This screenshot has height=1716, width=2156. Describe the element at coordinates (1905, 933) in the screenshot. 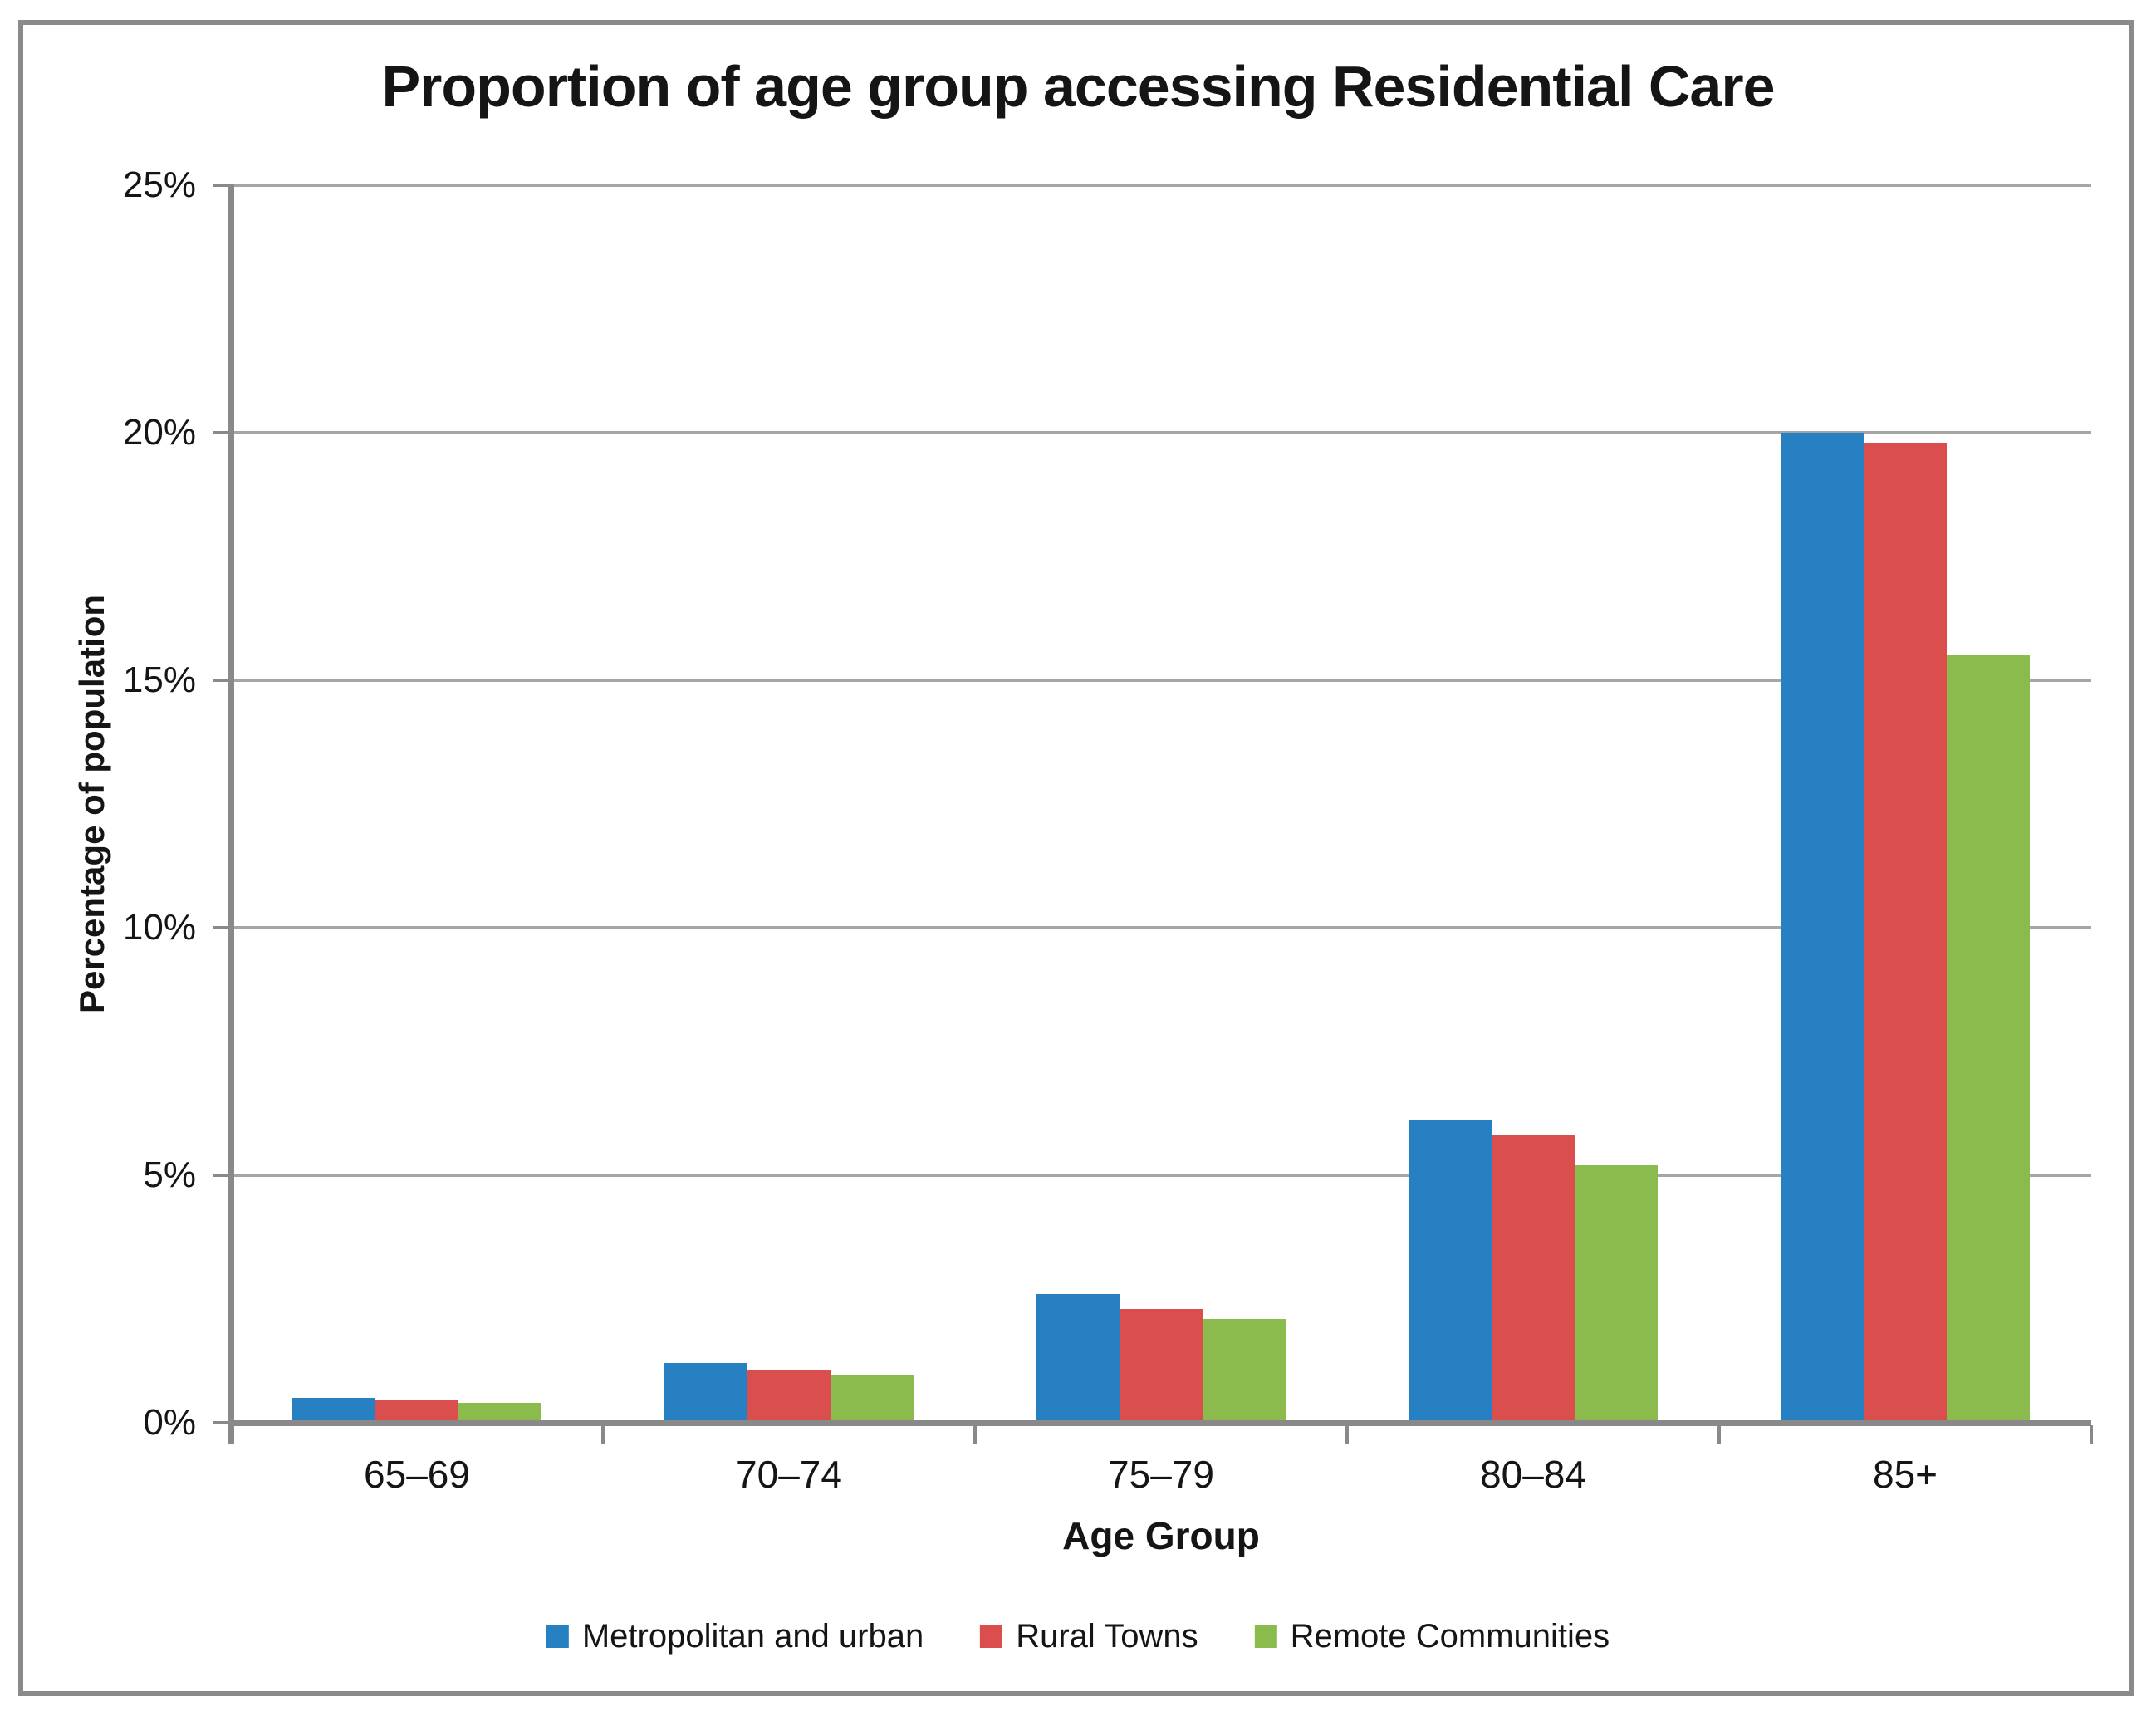

I see `bar-rural-towns-85+` at that location.